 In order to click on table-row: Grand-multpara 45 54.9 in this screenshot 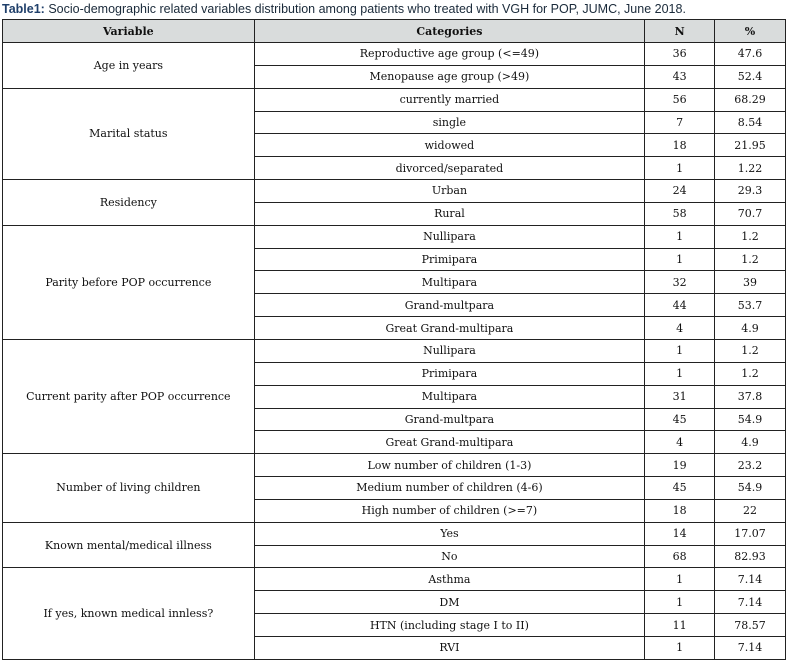, I will do `click(394, 419)`.